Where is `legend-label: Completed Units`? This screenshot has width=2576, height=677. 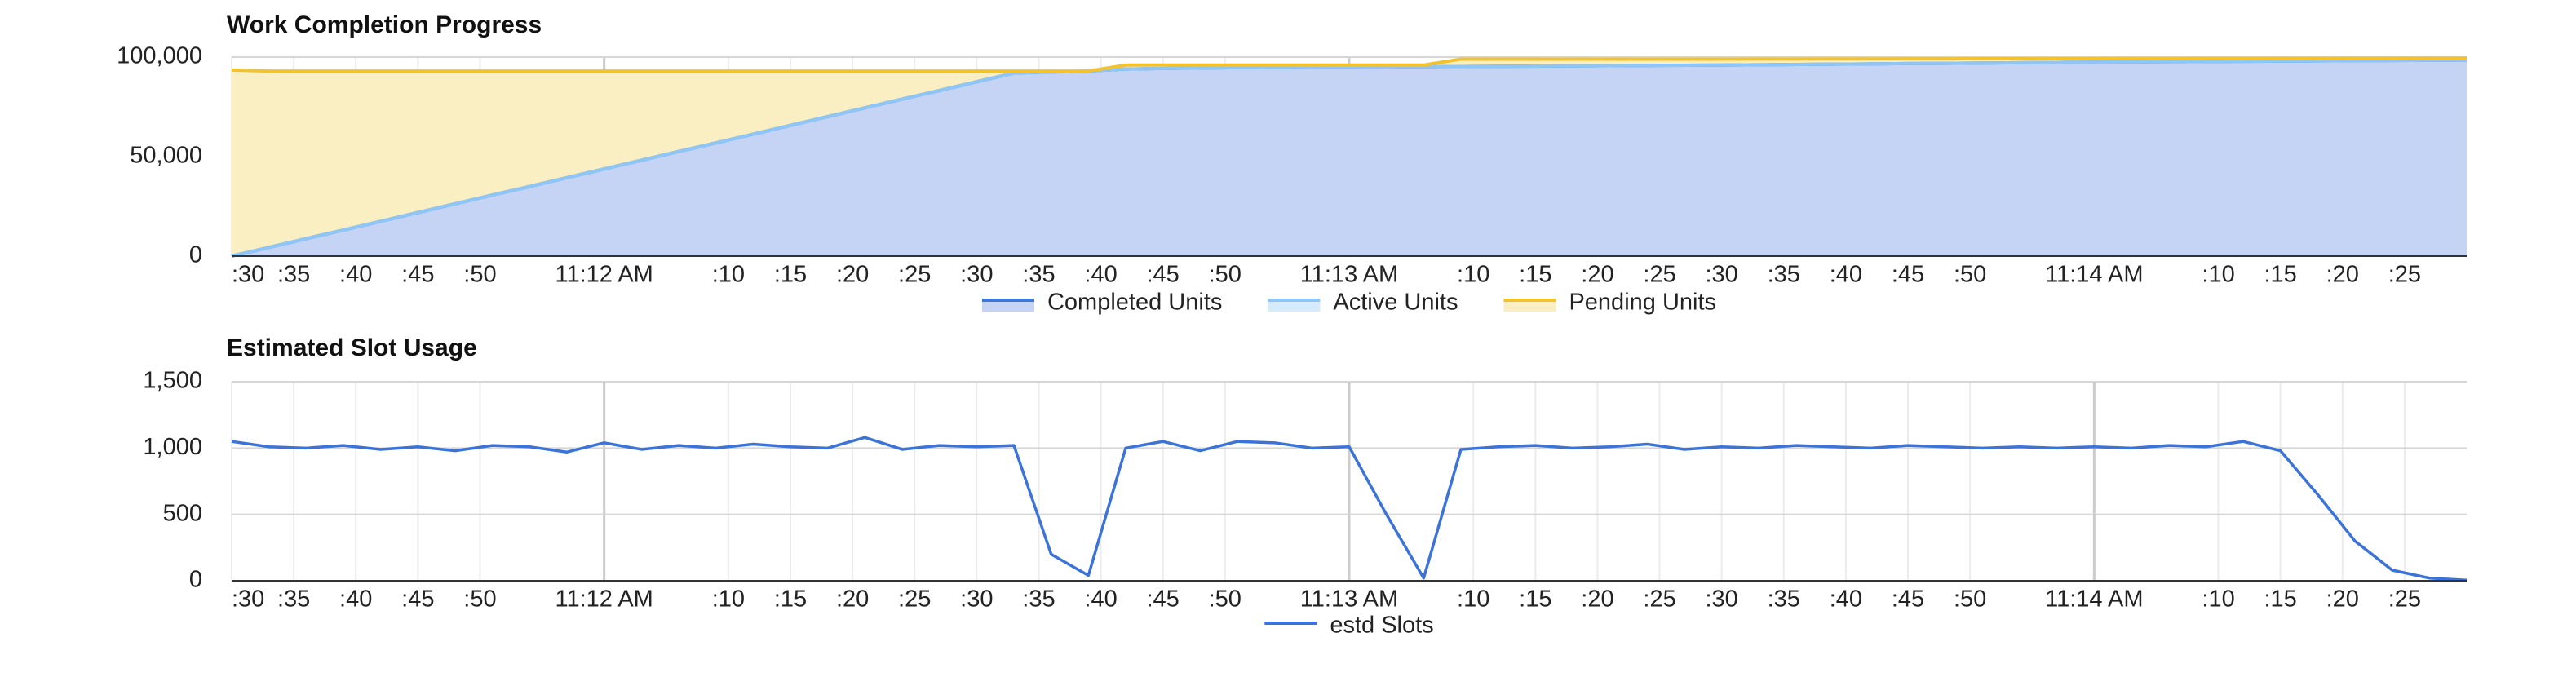 legend-label: Completed Units is located at coordinates (1134, 303).